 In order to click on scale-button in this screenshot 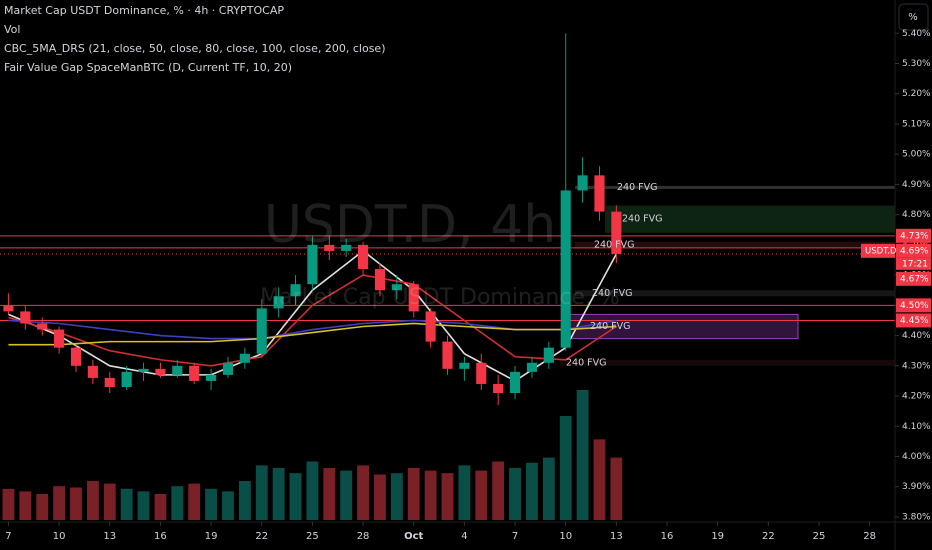, I will do `click(913, 17)`.